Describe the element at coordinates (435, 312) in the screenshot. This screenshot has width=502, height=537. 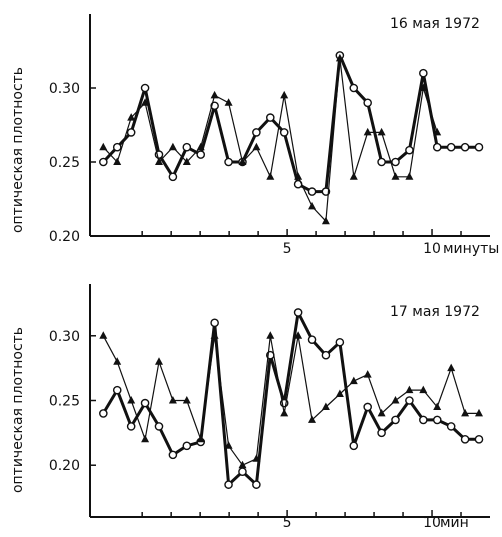
I see `chart-title: 17 мая 1972` at that location.